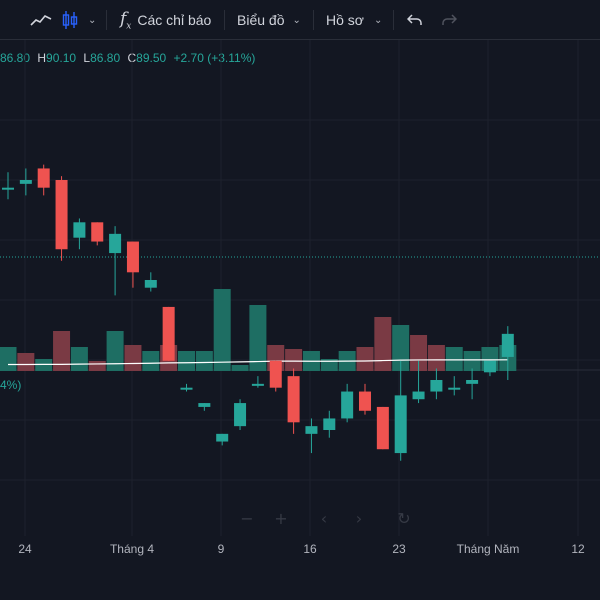 The height and width of the screenshot is (600, 600). I want to click on time-axis: 24 Tháng 4 9 16 23 Tháng Năm 12, so click(300, 548).